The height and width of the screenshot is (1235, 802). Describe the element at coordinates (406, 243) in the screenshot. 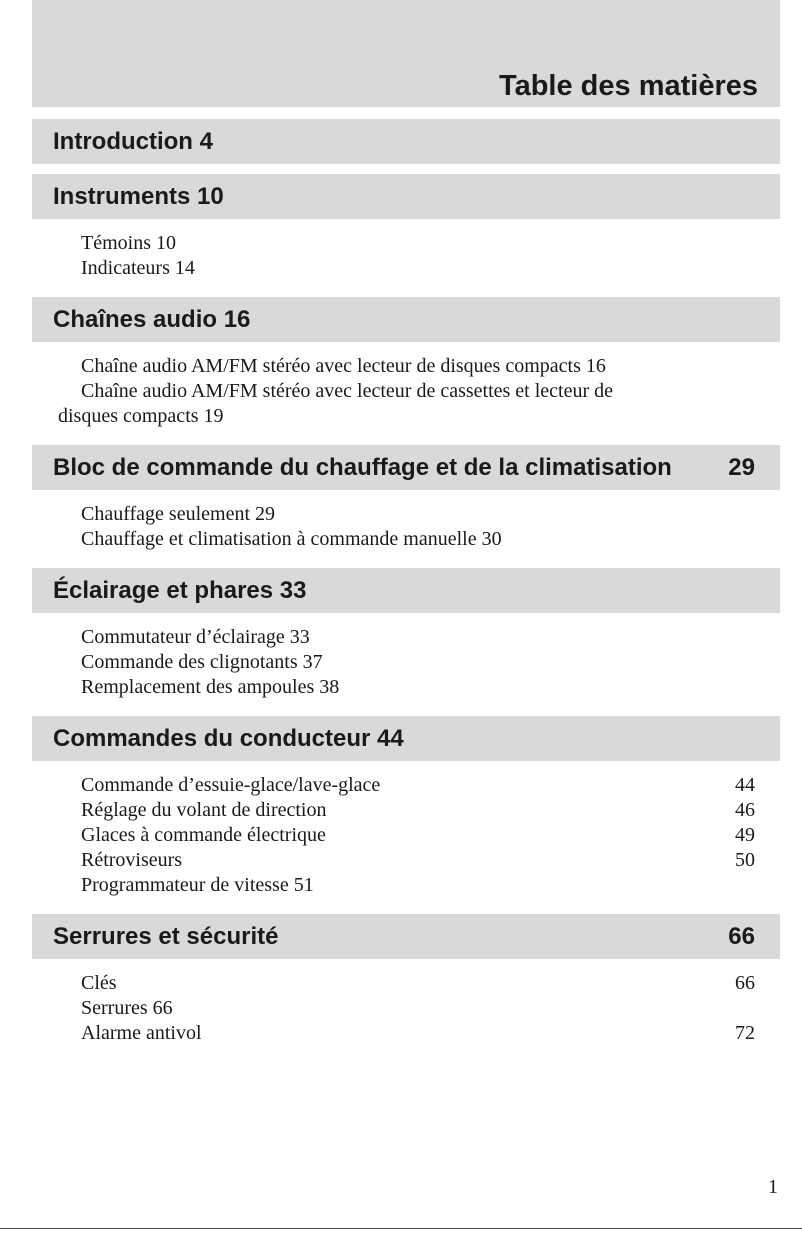

I see `toc-entry: Témoins 10` at that location.